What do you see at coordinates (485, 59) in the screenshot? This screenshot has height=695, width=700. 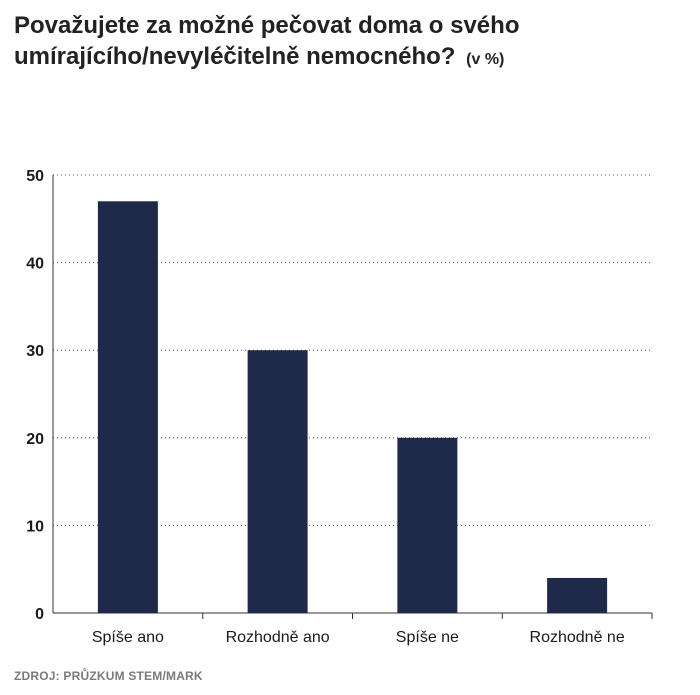 I see `chart-title-unit: (v %)` at bounding box center [485, 59].